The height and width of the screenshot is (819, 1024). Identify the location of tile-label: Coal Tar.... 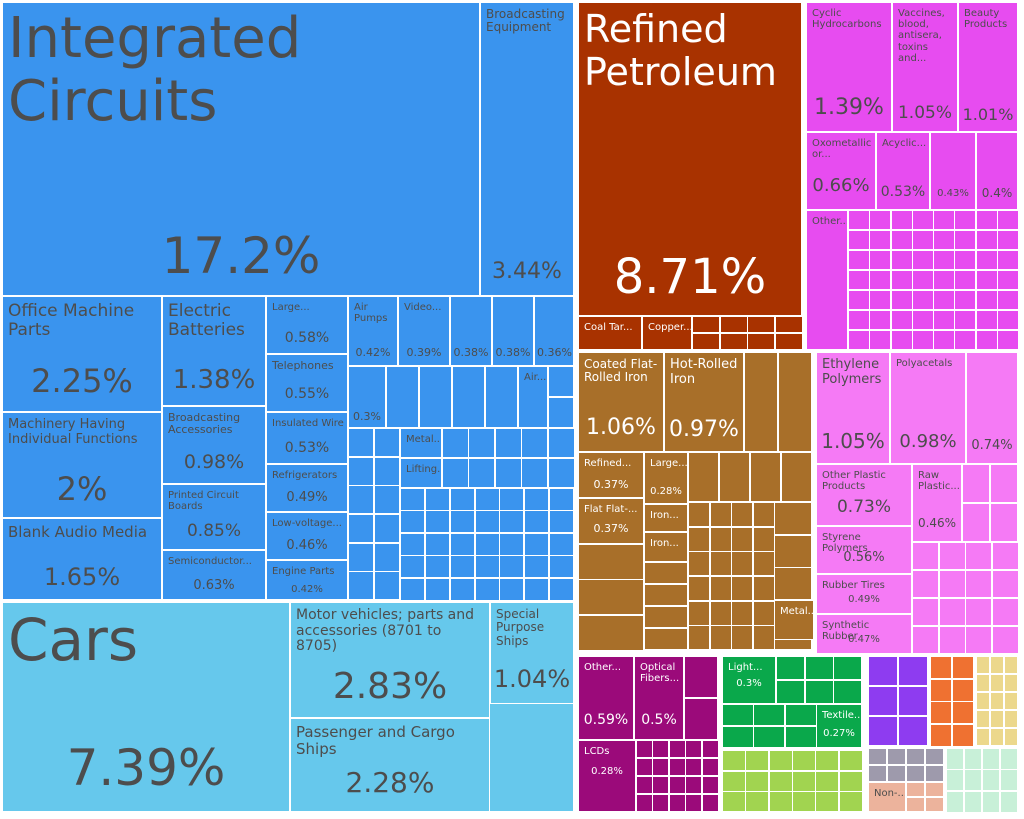
(608, 327).